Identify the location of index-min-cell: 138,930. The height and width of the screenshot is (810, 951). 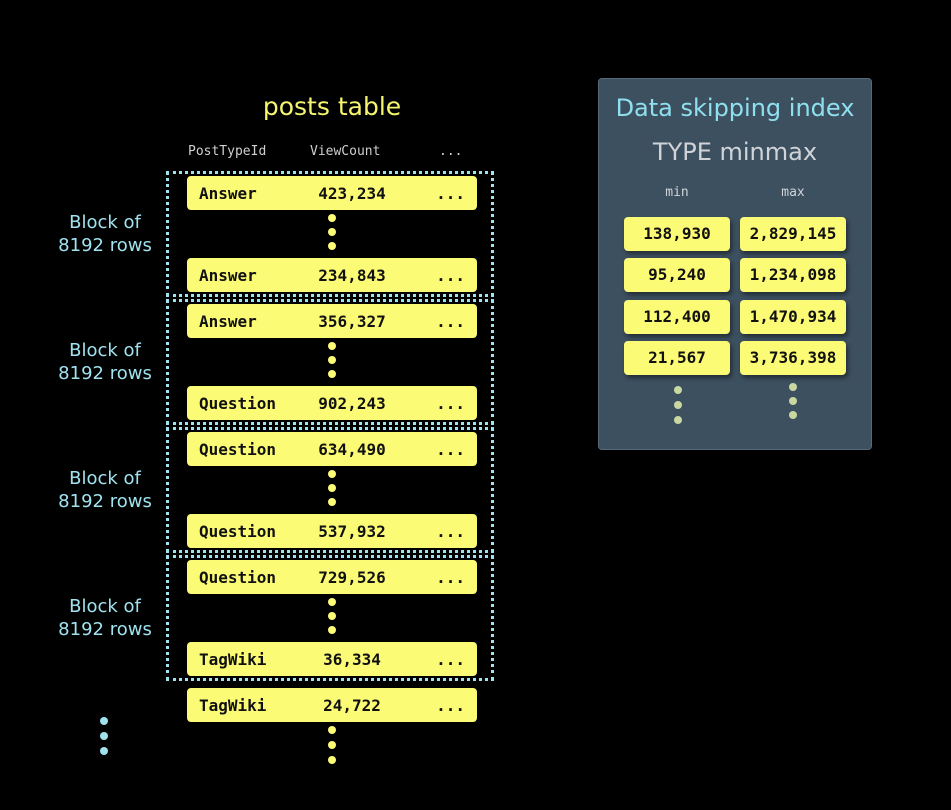
(677, 234).